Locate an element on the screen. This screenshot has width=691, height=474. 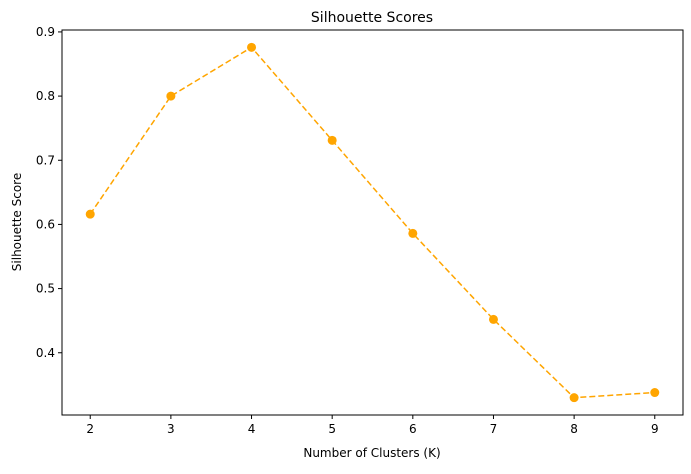
y-tick-label: 0.6 is located at coordinates (45, 224).